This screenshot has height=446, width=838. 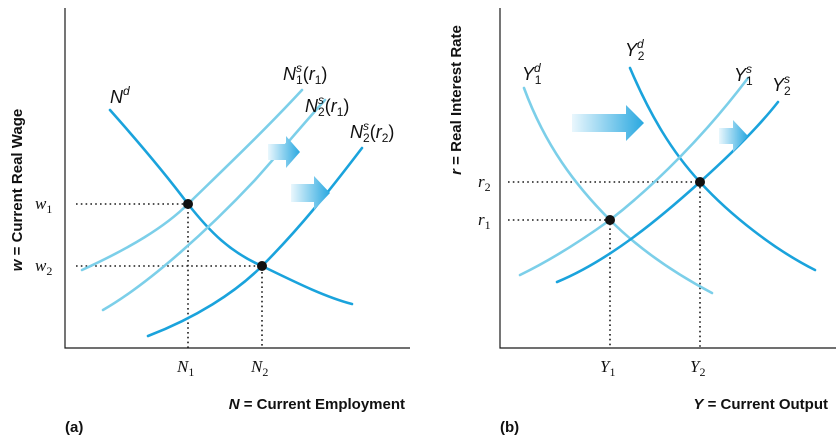 What do you see at coordinates (635, 50) in the screenshot?
I see `label-goods-demand-2: Yd 2` at bounding box center [635, 50].